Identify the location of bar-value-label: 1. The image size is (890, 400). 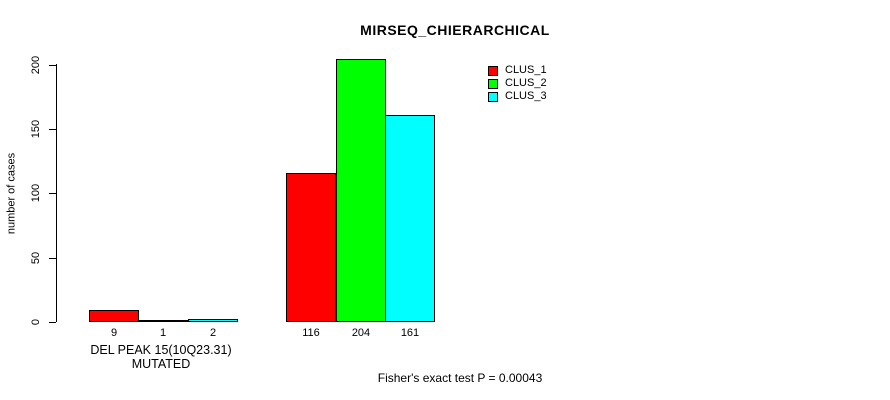
(163, 333).